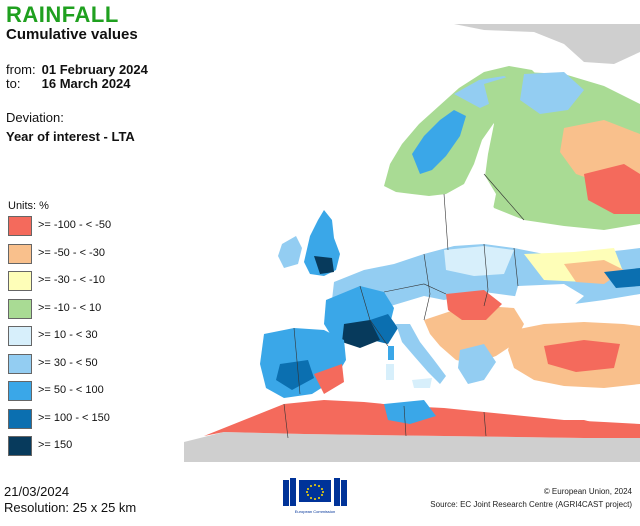  Describe the element at coordinates (94, 69) in the screenshot. I see `from-date: 01 February 2024` at that location.